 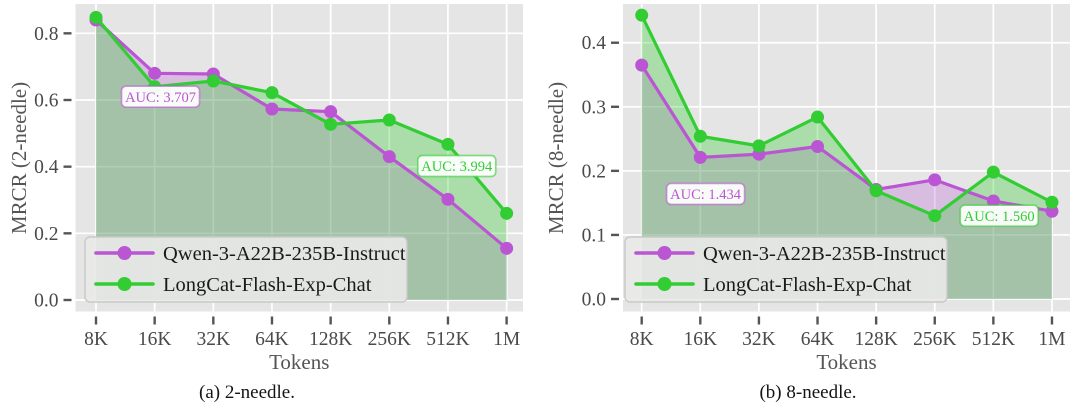 What do you see at coordinates (556, 158) in the screenshot?
I see `y-axis-label: MRCR (8-needle)` at bounding box center [556, 158].